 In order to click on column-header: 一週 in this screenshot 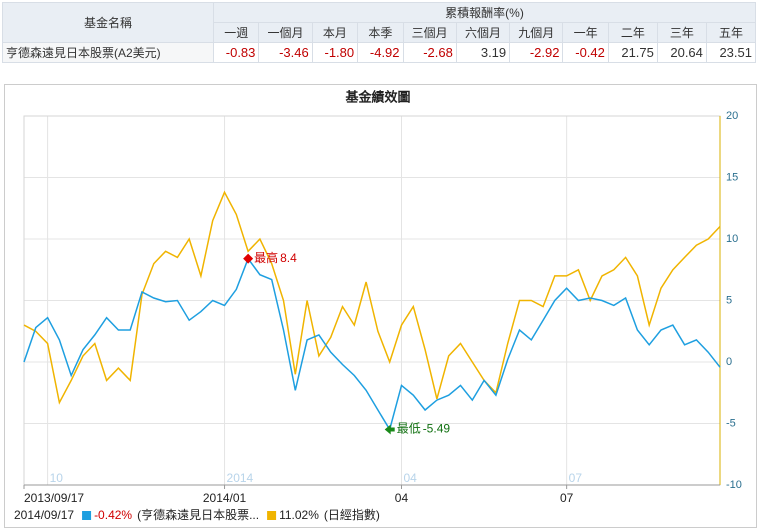, I will do `click(236, 32)`.